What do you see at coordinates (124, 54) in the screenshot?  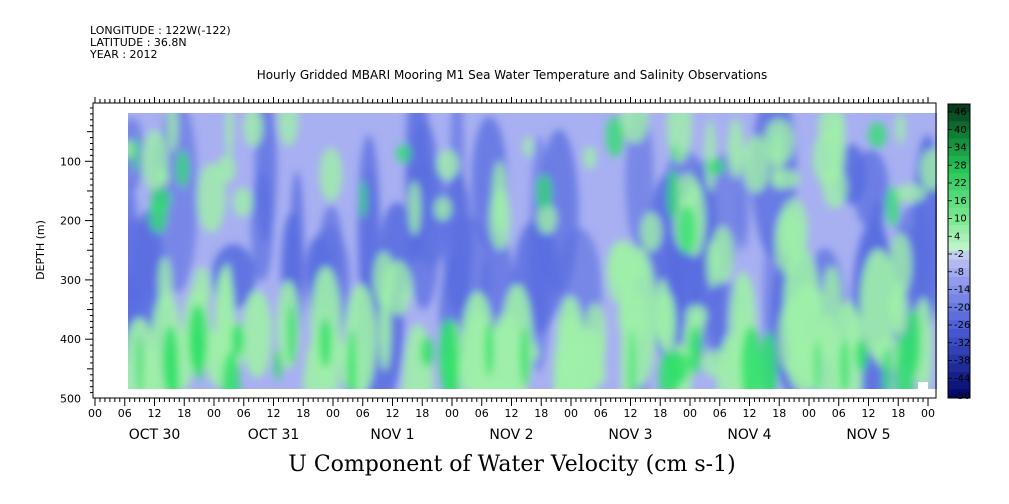 I see `year-label: YEAR : 2012` at bounding box center [124, 54].